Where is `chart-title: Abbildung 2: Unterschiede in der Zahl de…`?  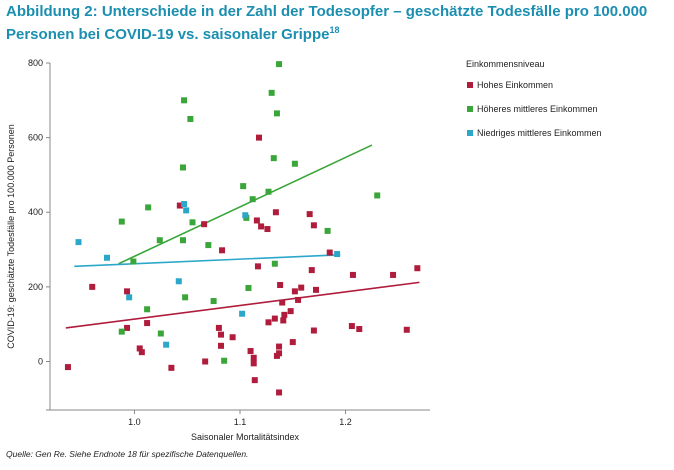
chart-title: Abbildung 2: Unterschiede in der Zahl de… is located at coordinates (327, 23).